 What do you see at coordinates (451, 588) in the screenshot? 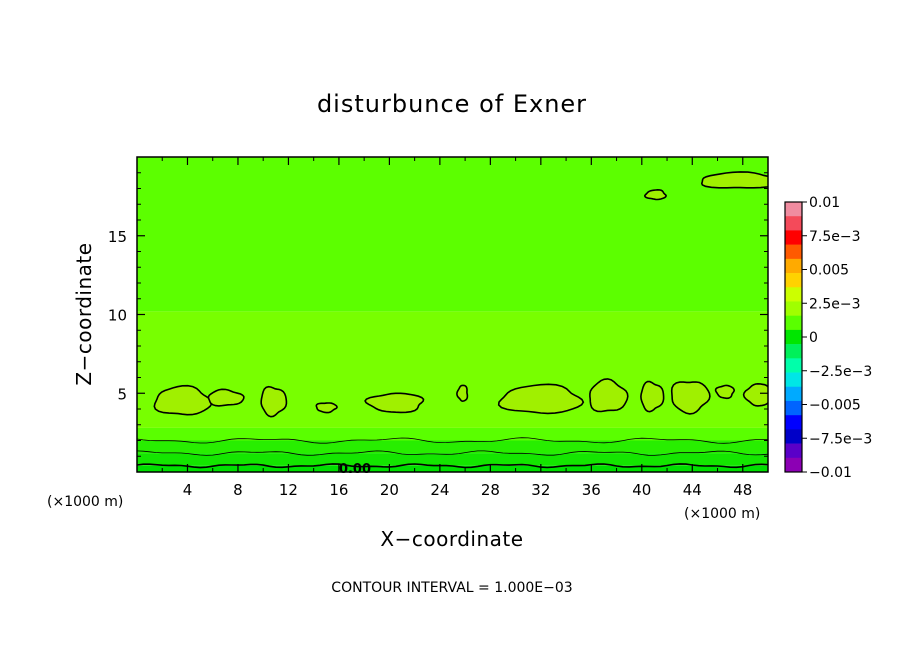
I see `contour-interval-note: CONTOUR INTERVAL = 1.000E−03` at bounding box center [451, 588].